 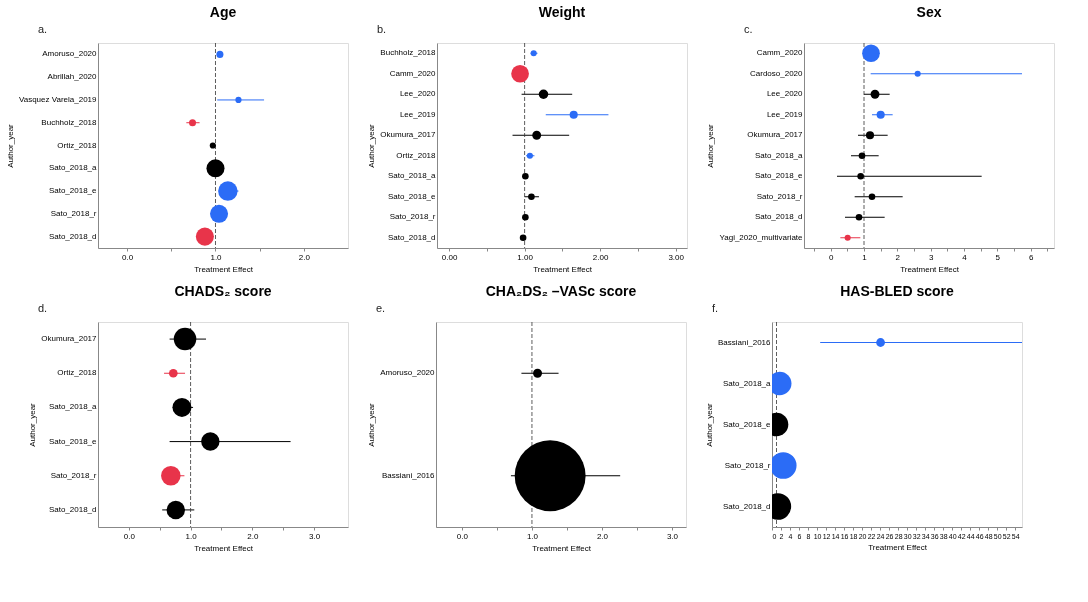 I want to click on x-tick-label: 2.00, so click(x=600, y=257).